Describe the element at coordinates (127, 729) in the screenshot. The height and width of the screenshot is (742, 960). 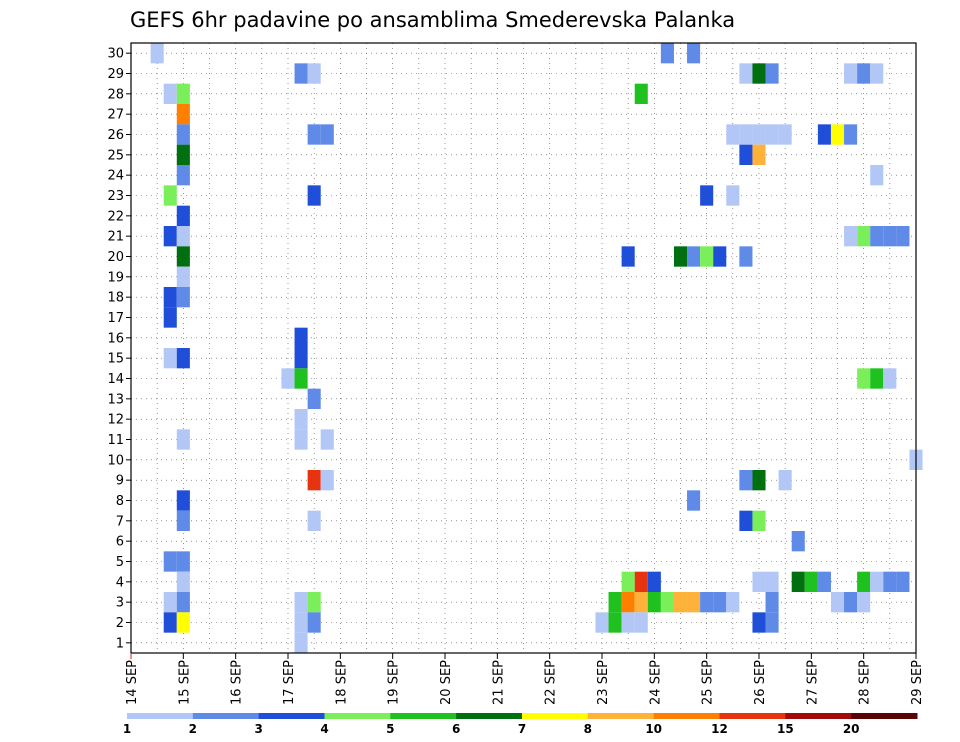
I see `colorbar-label: 1` at that location.